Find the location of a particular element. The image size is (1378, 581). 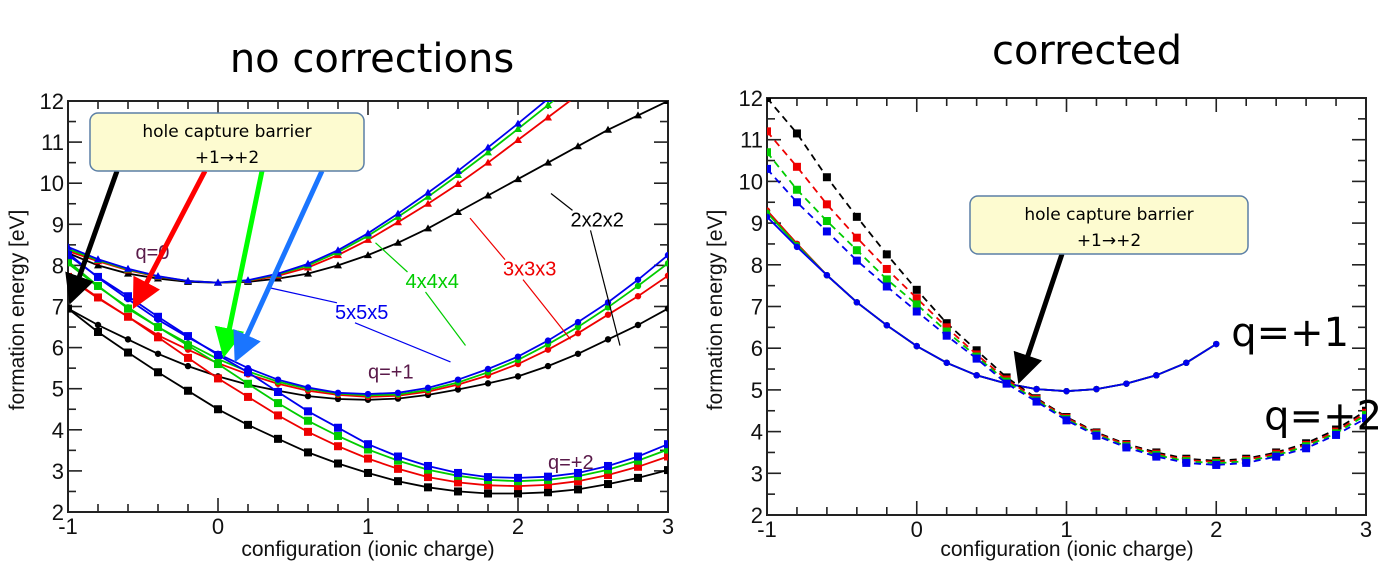

supercell-size-label: 3x3x3 is located at coordinates (529, 270).